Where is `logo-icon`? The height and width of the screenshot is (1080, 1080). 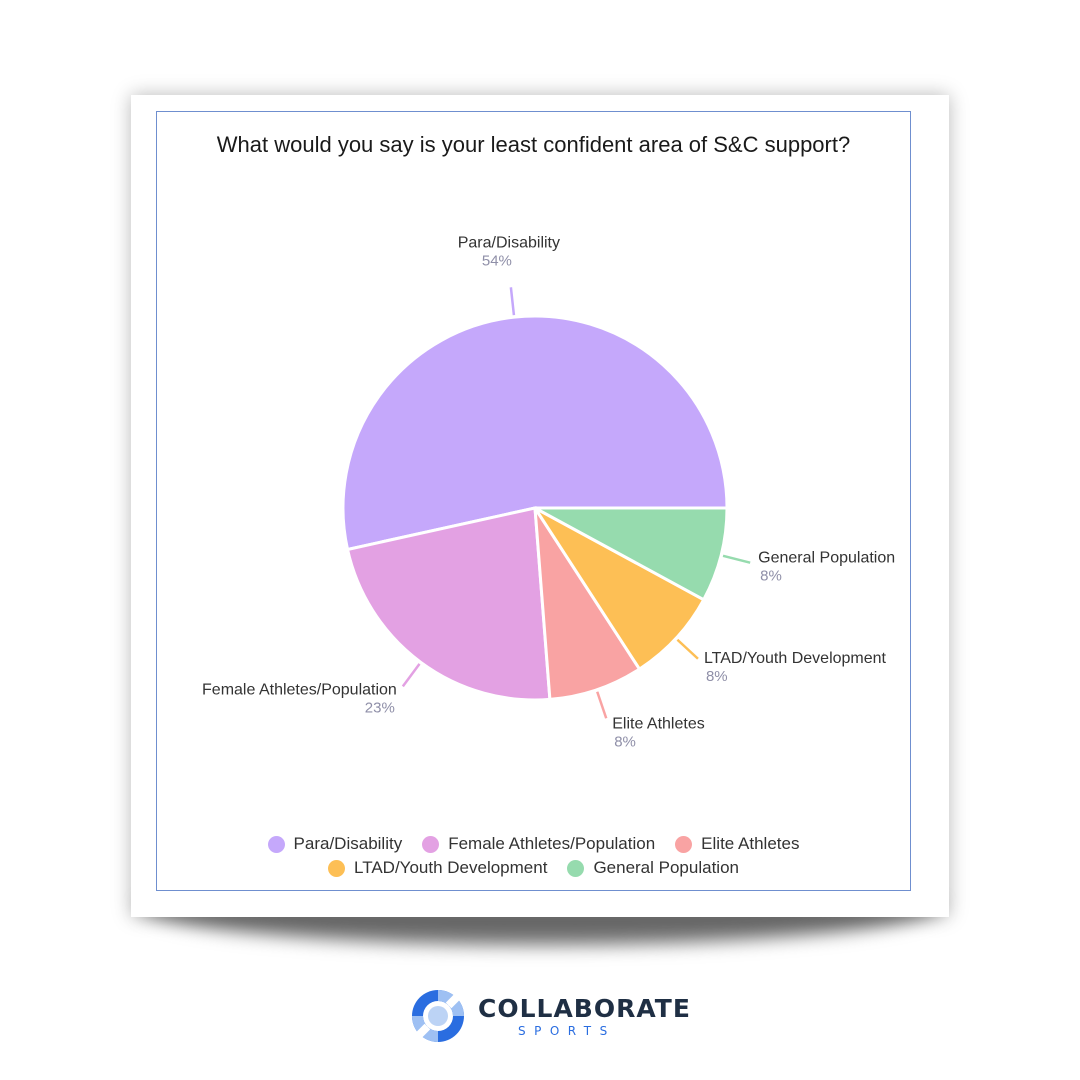 logo-icon is located at coordinates (438, 1016).